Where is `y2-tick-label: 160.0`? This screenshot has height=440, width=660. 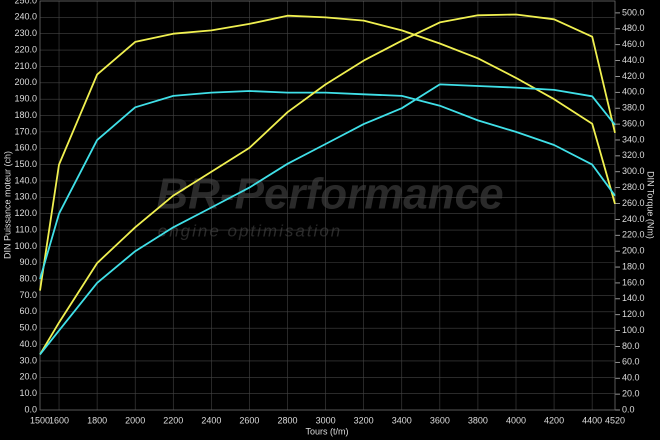 y2-tick-label: 160.0 is located at coordinates (633, 282).